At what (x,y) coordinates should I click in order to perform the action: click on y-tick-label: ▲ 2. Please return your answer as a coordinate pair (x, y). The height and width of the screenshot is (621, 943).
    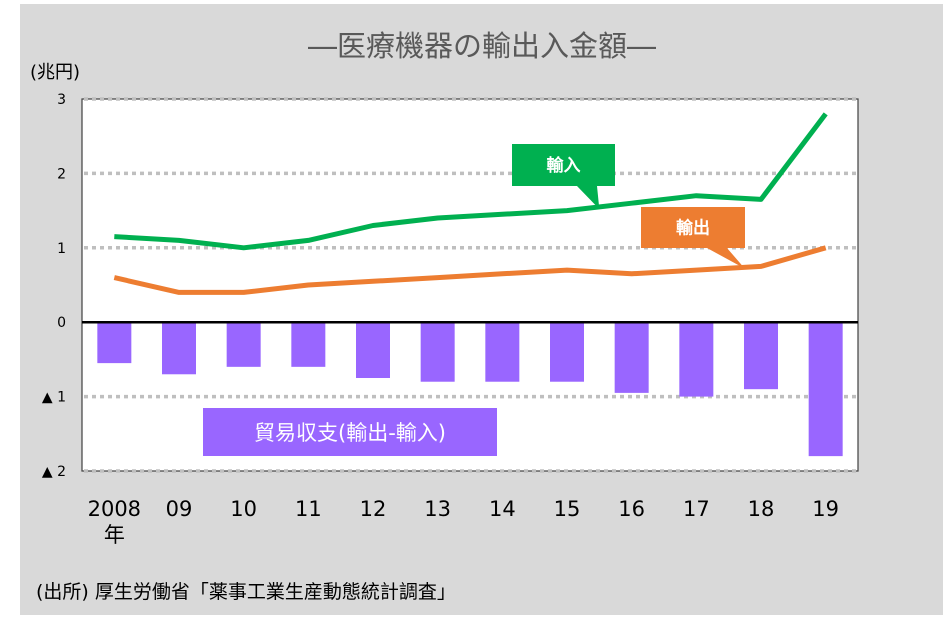
    Looking at the image, I should click on (54, 472).